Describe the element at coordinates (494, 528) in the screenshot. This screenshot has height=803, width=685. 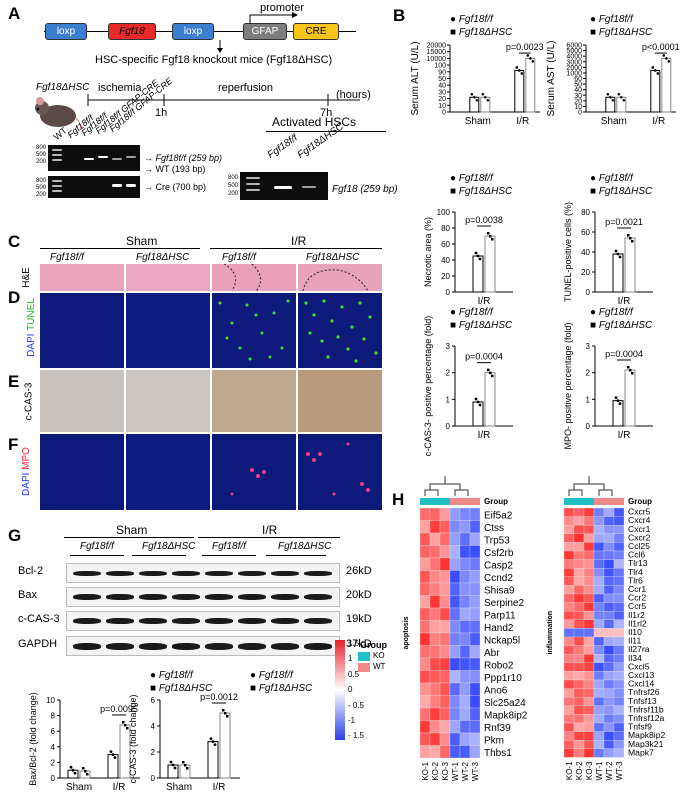
I see `heatmap-row-label: Ctss` at that location.